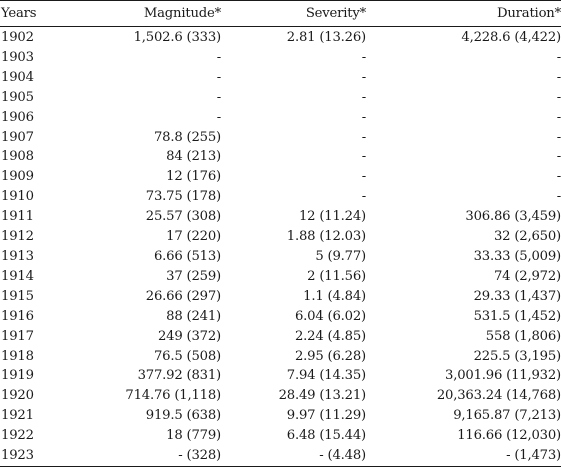  What do you see at coordinates (17, 436) in the screenshot?
I see `cell-year: 1922` at bounding box center [17, 436].